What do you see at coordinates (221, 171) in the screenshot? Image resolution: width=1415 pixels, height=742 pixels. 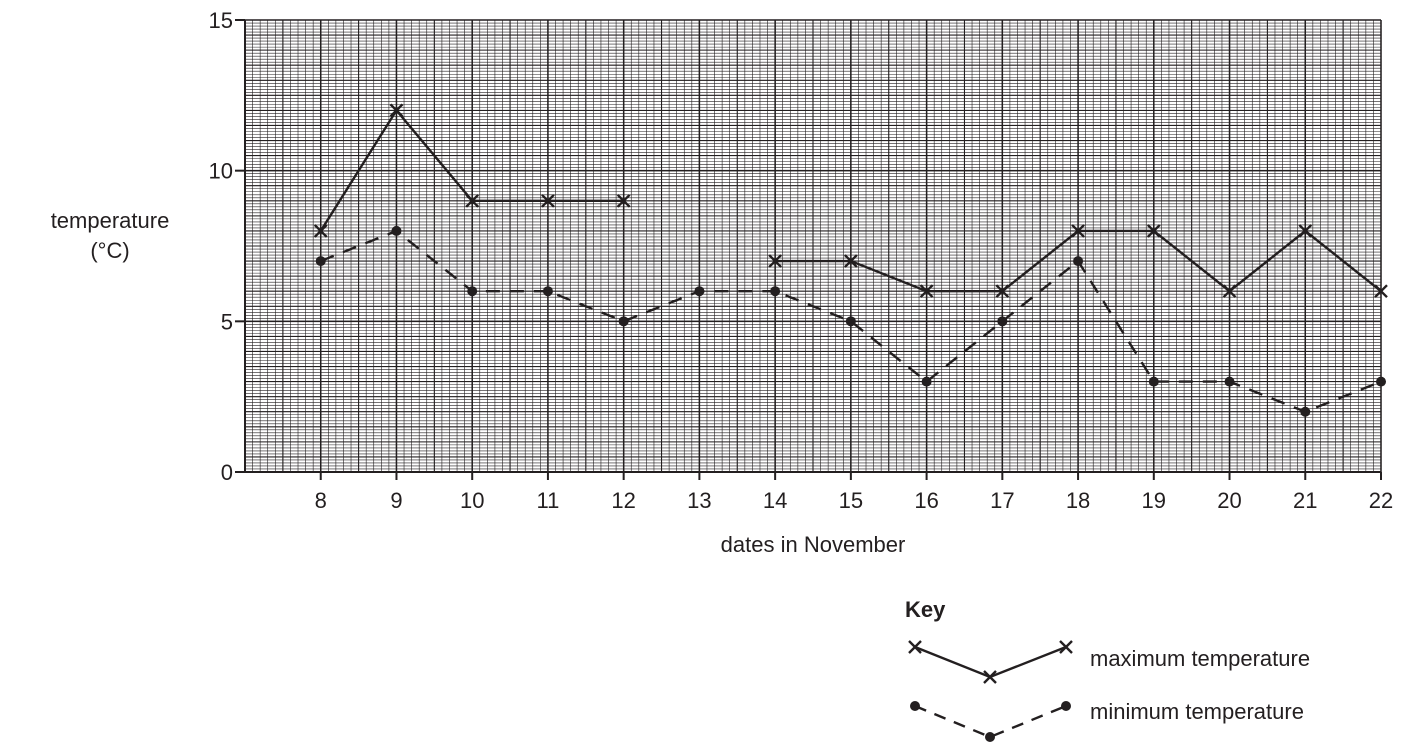 I see `y-tick-label: 10` at bounding box center [221, 171].